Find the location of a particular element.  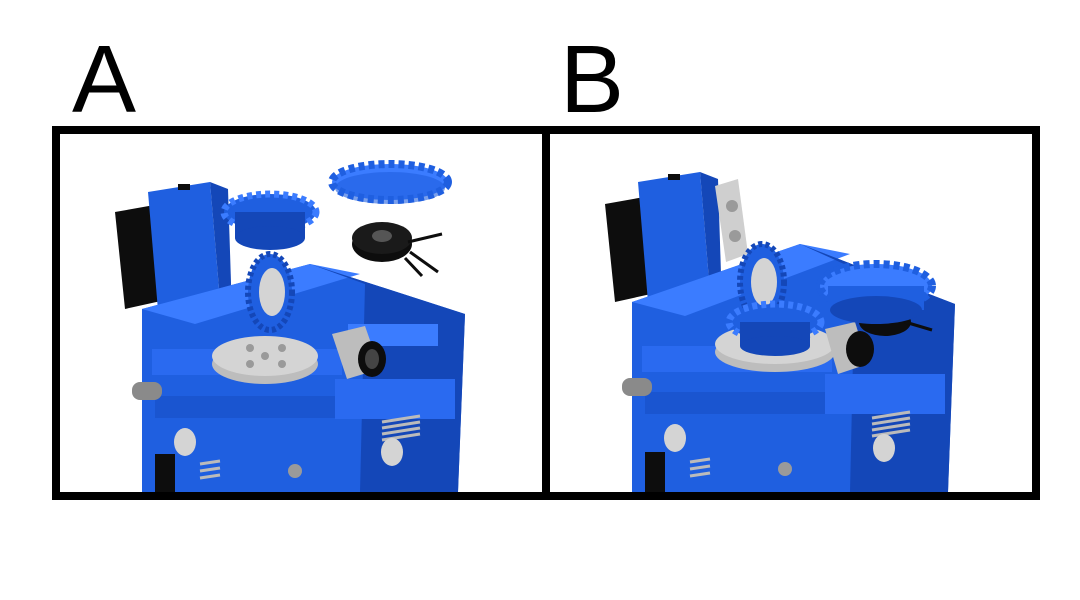

vertical-gear is located at coordinates (270, 292).